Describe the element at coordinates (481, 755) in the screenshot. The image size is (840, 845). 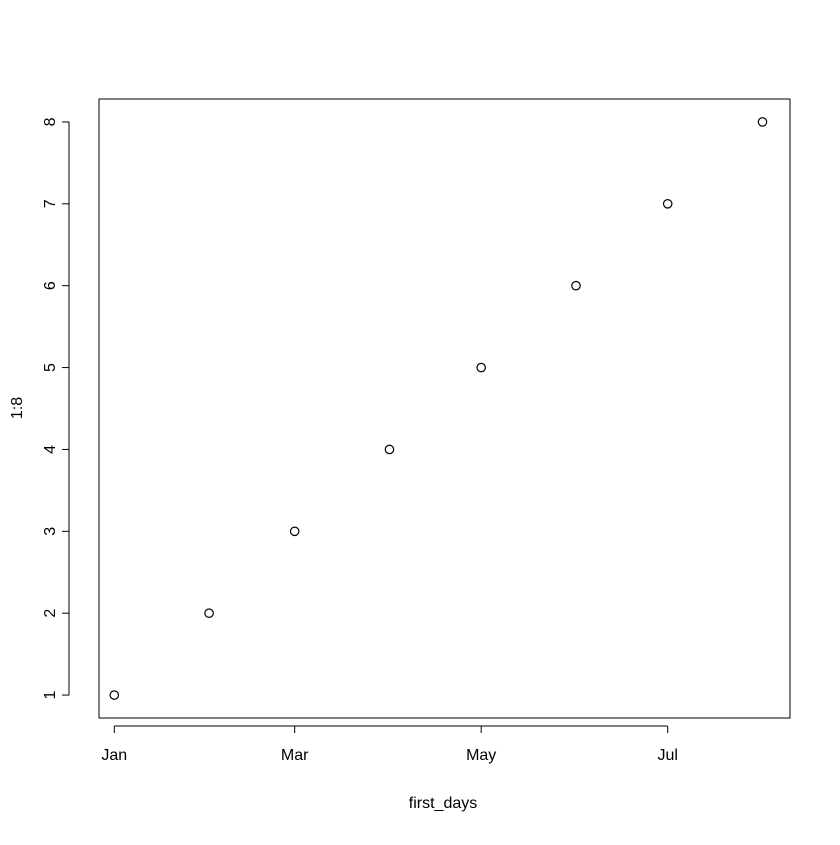
I see `x-tick-label: May` at that location.